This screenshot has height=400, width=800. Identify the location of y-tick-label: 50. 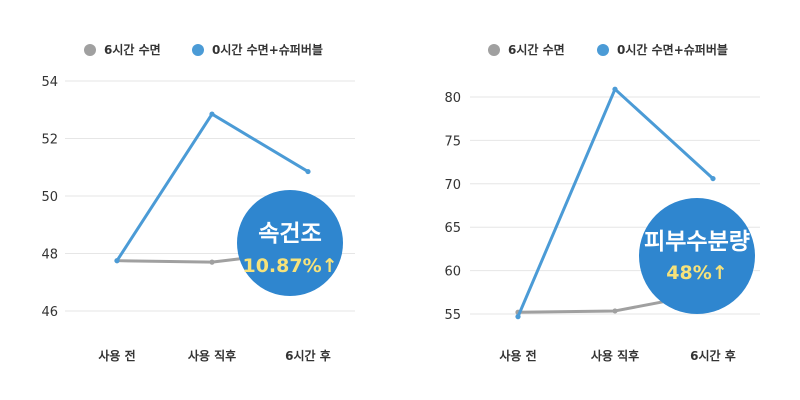
(49, 197).